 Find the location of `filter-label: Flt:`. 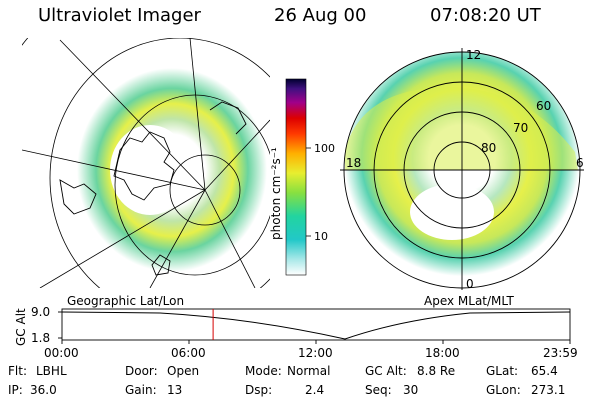

filter-label: Flt: is located at coordinates (17, 371).